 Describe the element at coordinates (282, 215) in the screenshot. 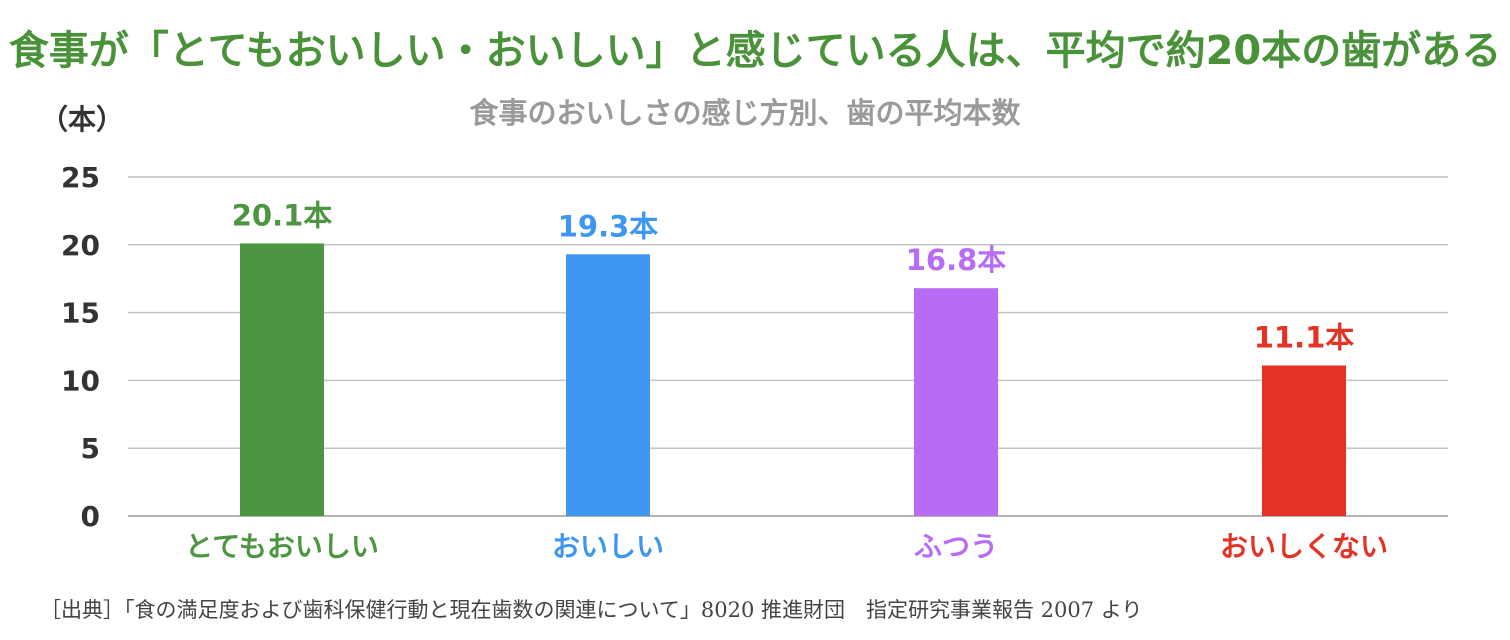

I see `bar-value-label: 20.1本` at that location.